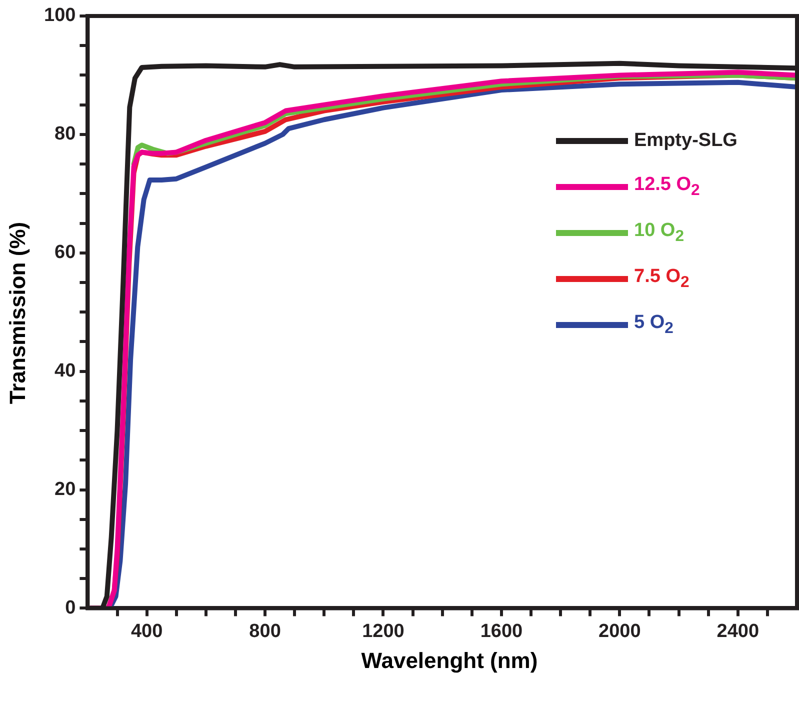  I want to click on x-tick-label: 1600, so click(501, 631).